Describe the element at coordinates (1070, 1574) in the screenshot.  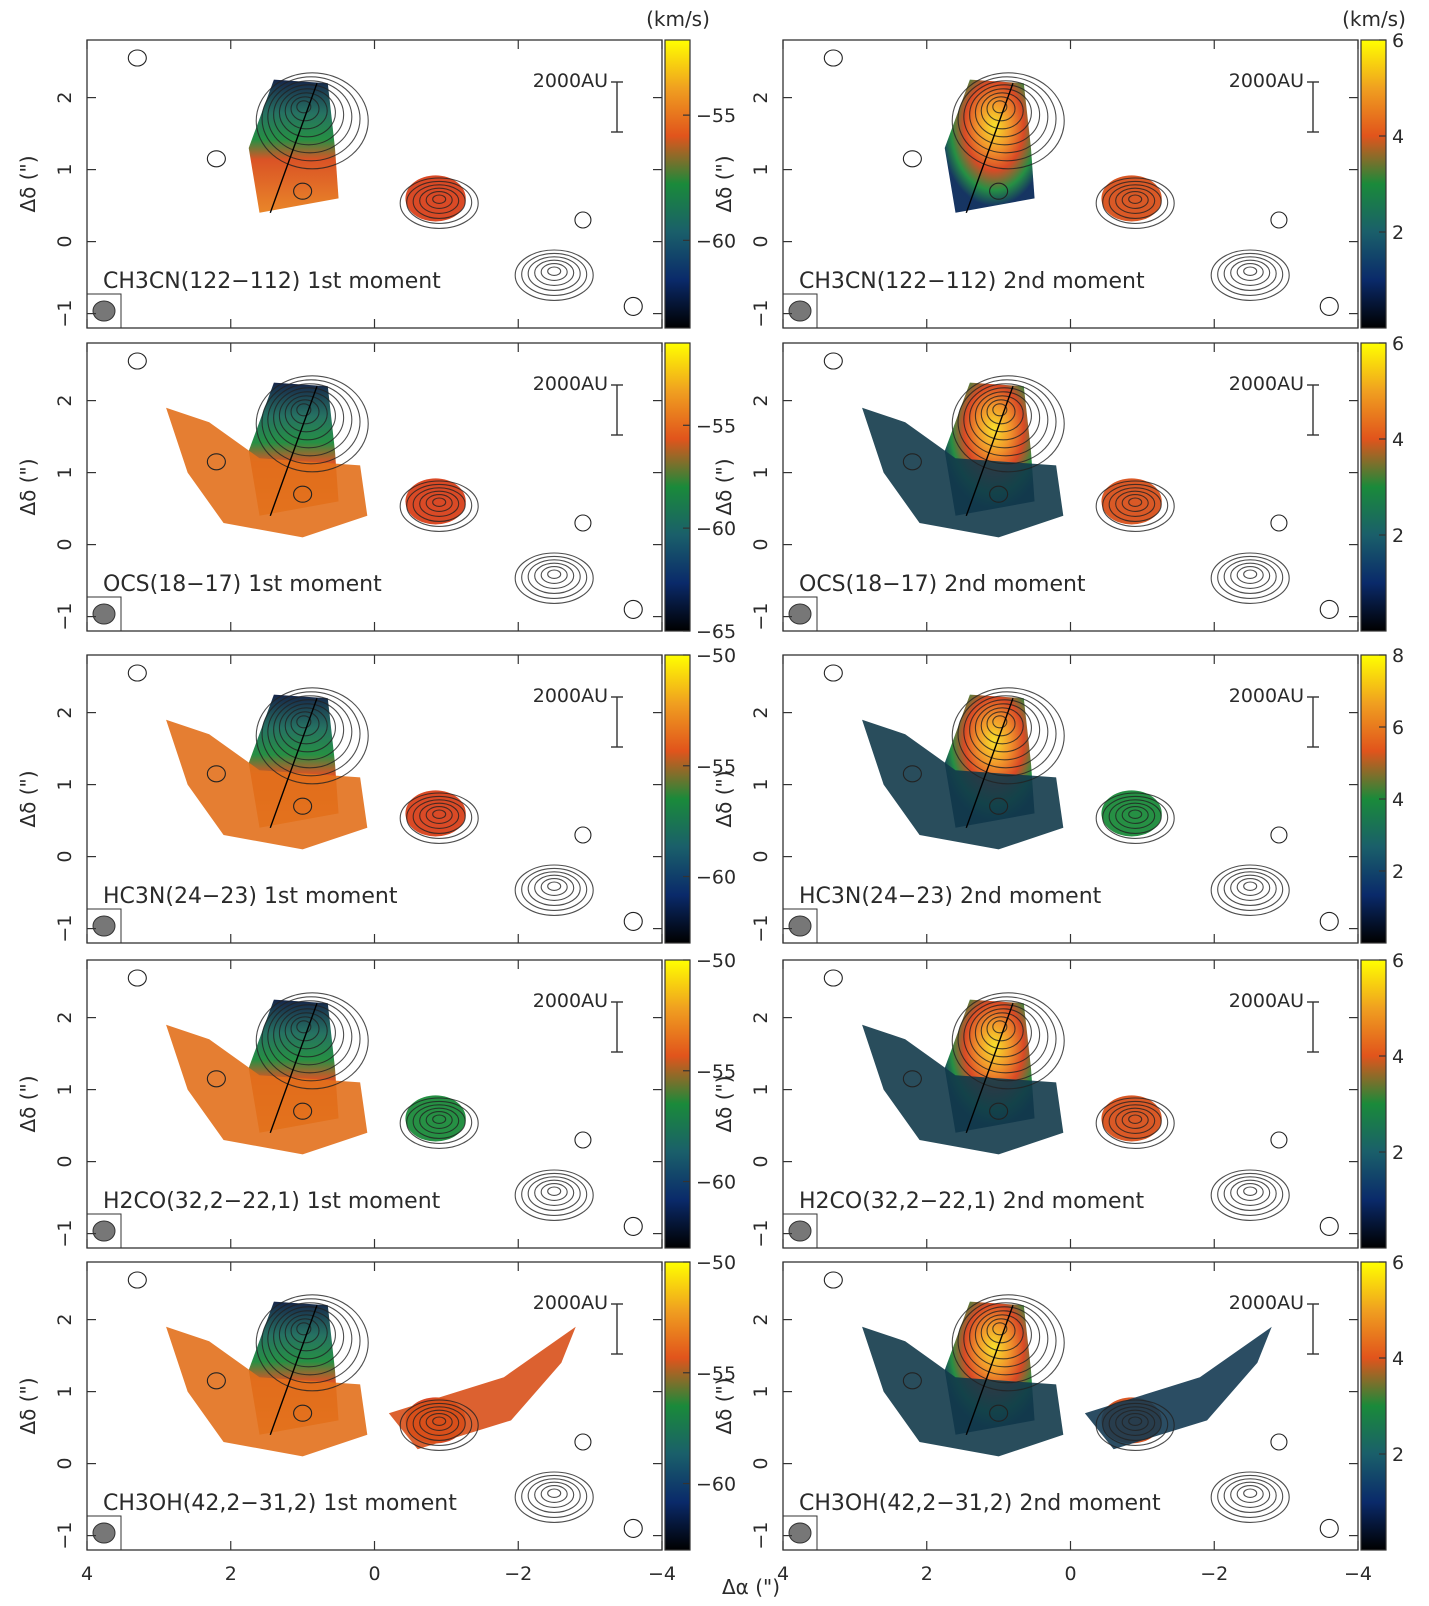
I see `x-tick-label: 0` at that location.